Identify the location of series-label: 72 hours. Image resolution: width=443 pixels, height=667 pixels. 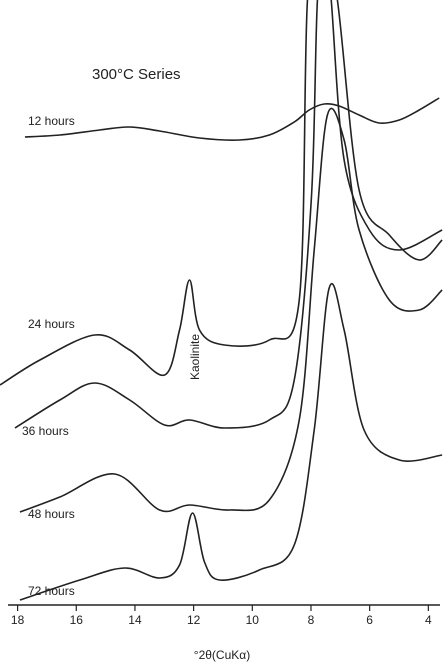
(51, 591).